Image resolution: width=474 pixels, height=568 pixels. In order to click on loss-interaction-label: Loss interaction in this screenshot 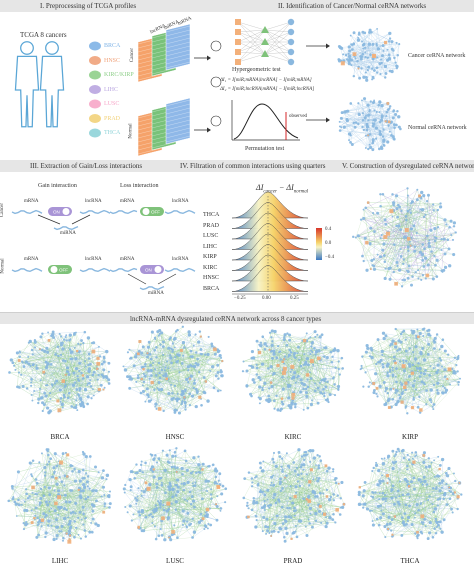, I will do `click(139, 186)`.